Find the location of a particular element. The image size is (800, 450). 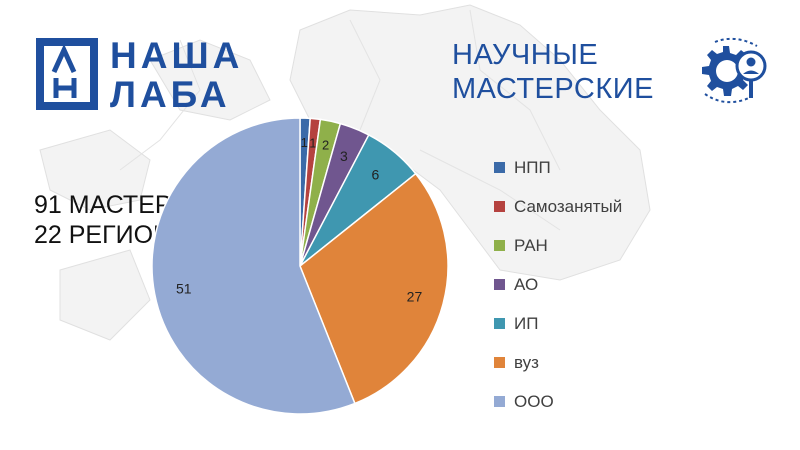

brand-title-line-1: НАУЧНЫЕ is located at coordinates (525, 55).